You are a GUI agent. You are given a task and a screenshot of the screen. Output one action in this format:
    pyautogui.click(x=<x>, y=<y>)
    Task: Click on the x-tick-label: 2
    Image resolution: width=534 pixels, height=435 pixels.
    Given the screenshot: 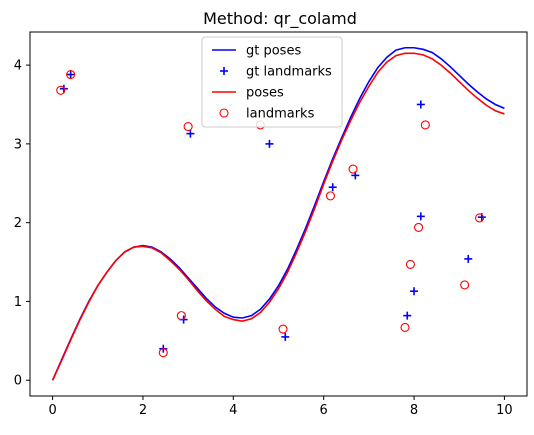 What is the action you would take?
    pyautogui.click(x=143, y=410)
    